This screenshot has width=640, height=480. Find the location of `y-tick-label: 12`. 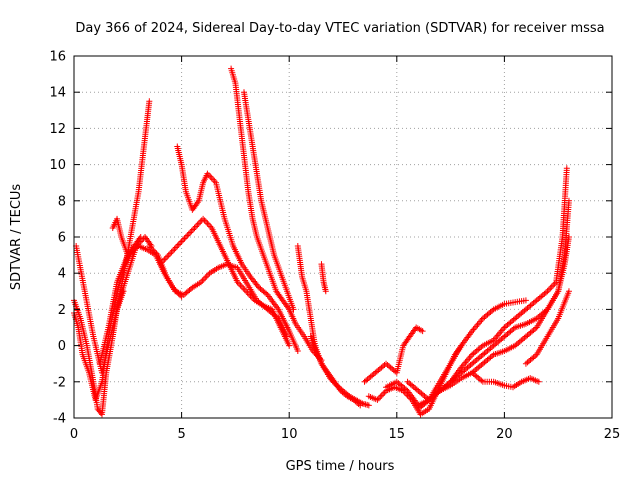

y-tick-label: 12 is located at coordinates (57, 129).